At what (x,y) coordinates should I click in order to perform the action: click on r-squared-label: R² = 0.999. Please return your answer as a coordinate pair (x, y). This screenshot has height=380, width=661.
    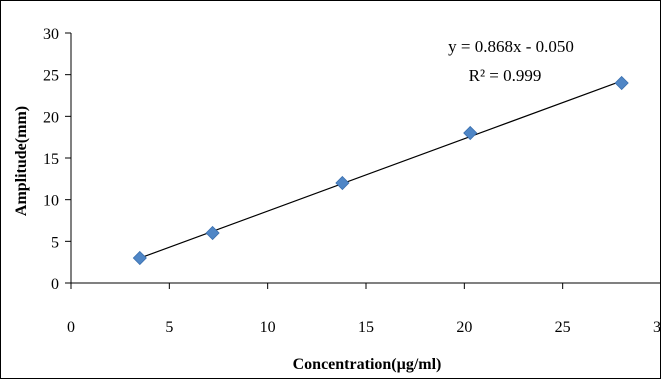
    Looking at the image, I should click on (505, 75).